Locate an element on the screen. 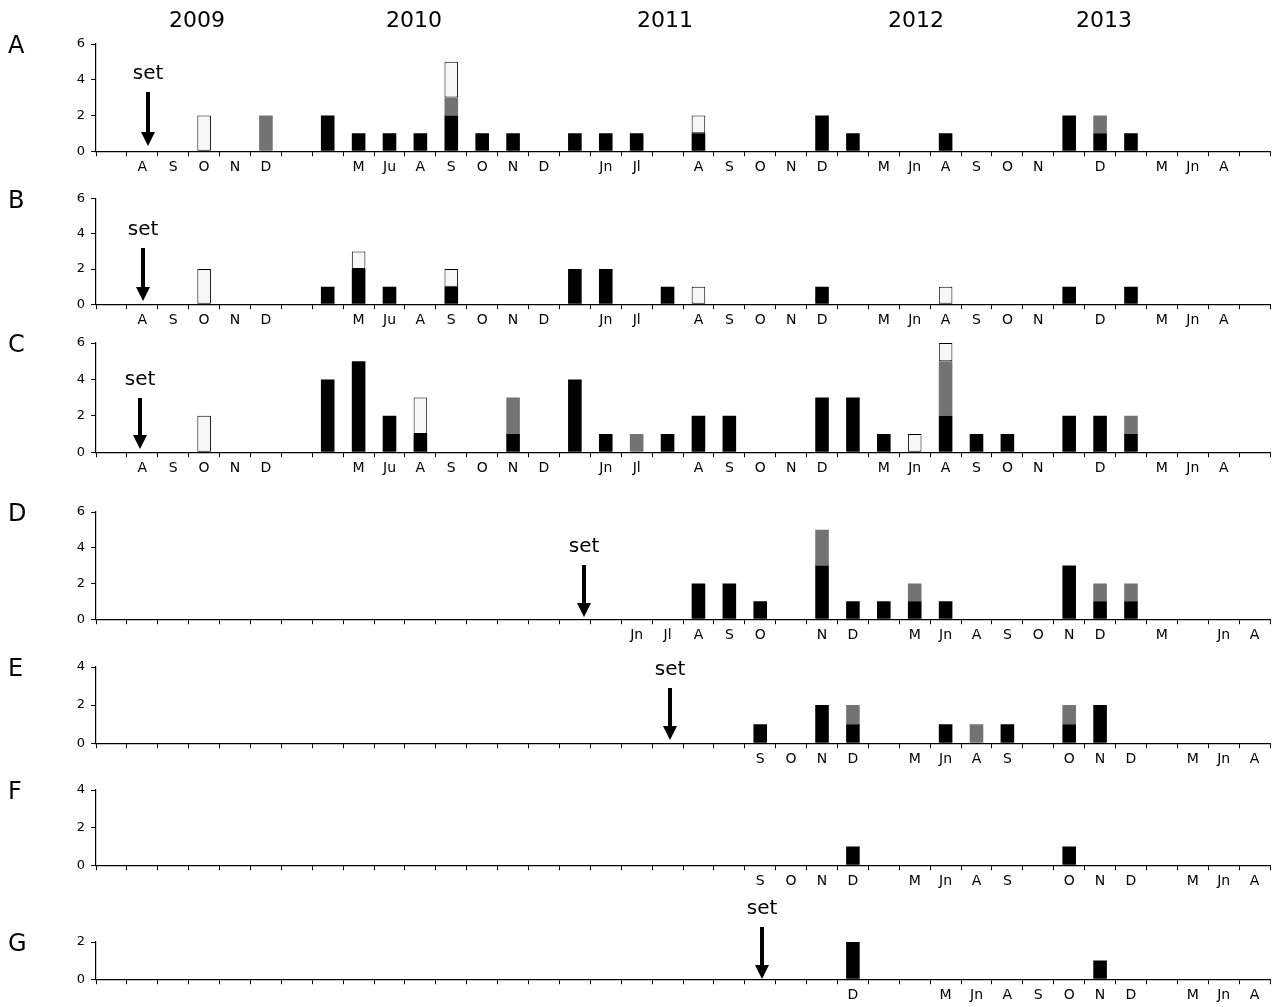 The width and height of the screenshot is (1280, 1007). chart-title: G is located at coordinates (17, 943).